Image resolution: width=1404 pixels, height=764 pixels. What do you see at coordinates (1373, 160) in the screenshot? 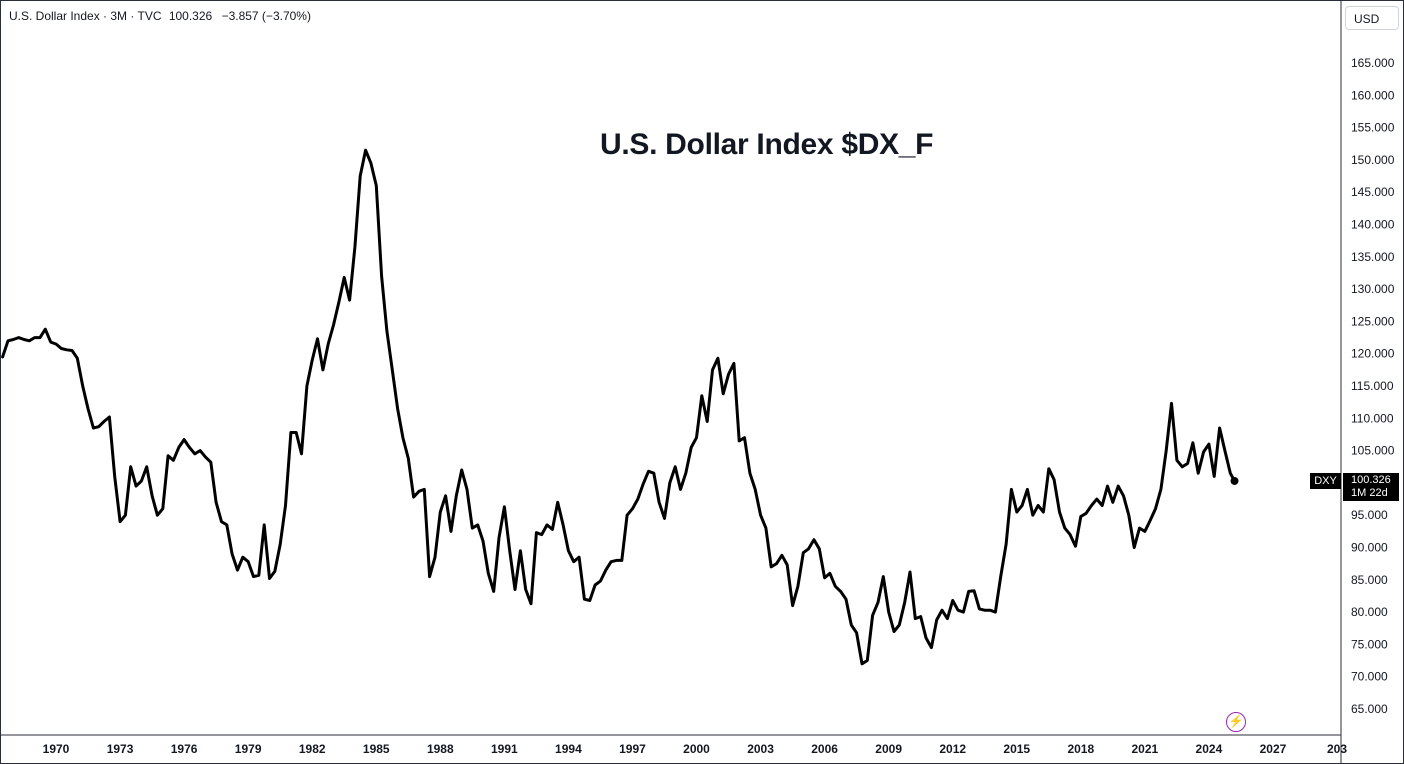
I see `y-tick-label: 150.000` at bounding box center [1373, 160].